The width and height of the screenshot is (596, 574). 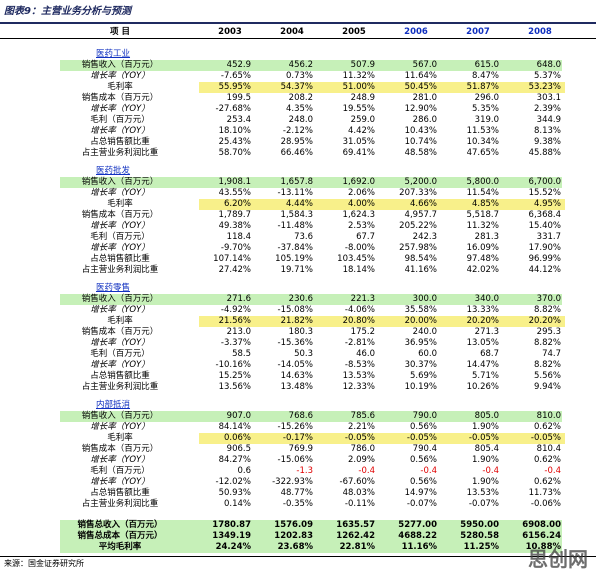 What do you see at coordinates (234, 131) in the screenshot?
I see `cell-value: 18.10%` at bounding box center [234, 131].